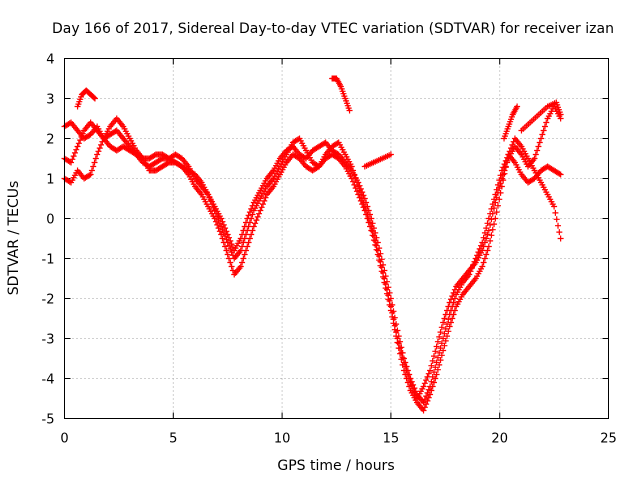 This screenshot has width=640, height=480. Describe the element at coordinates (48, 240) in the screenshot. I see `y-tick-labels: -5 -4 -3 -2 -1 0 1 2 3 4` at that location.